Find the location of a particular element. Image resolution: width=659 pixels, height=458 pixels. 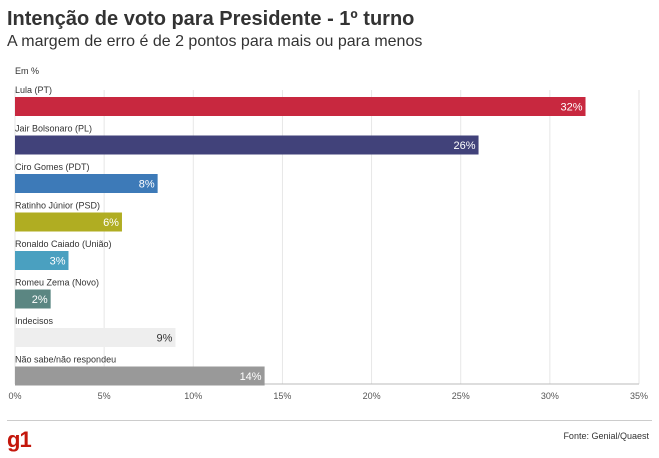

category-label: Indecisos is located at coordinates (34, 321).